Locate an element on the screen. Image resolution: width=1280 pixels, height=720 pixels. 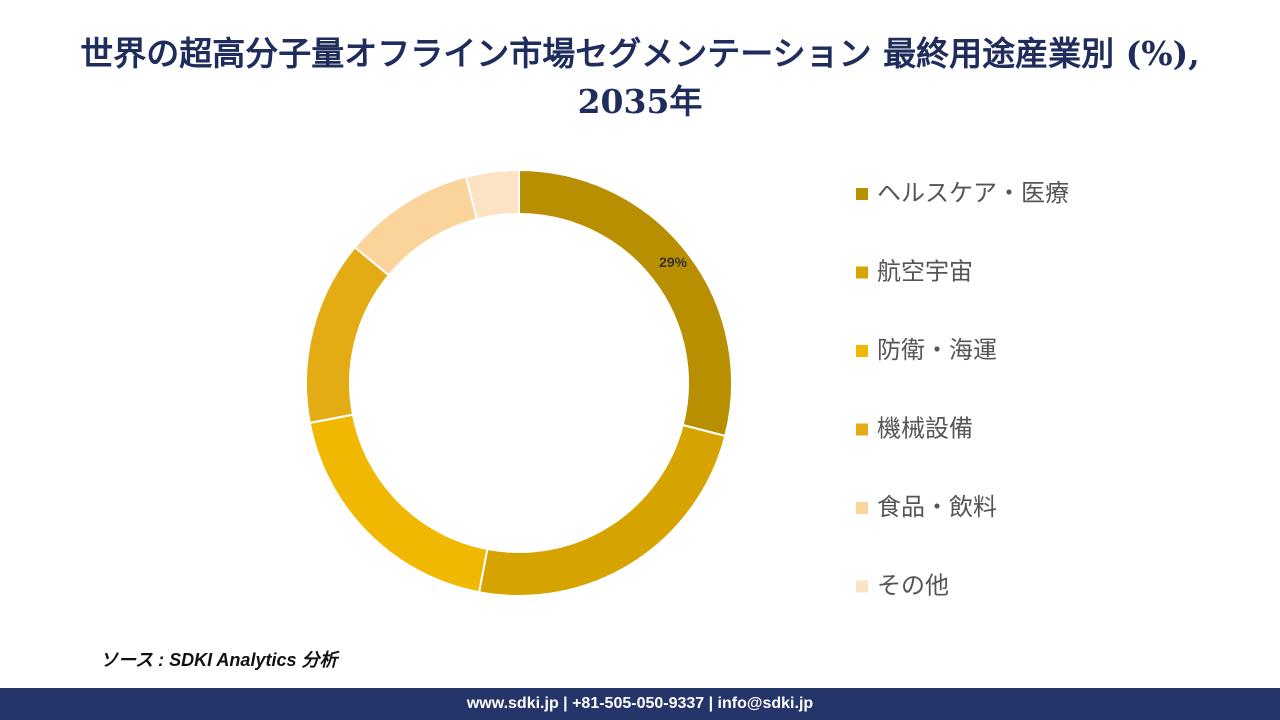
legend-label: 食品・飲料 is located at coordinates (937, 507).